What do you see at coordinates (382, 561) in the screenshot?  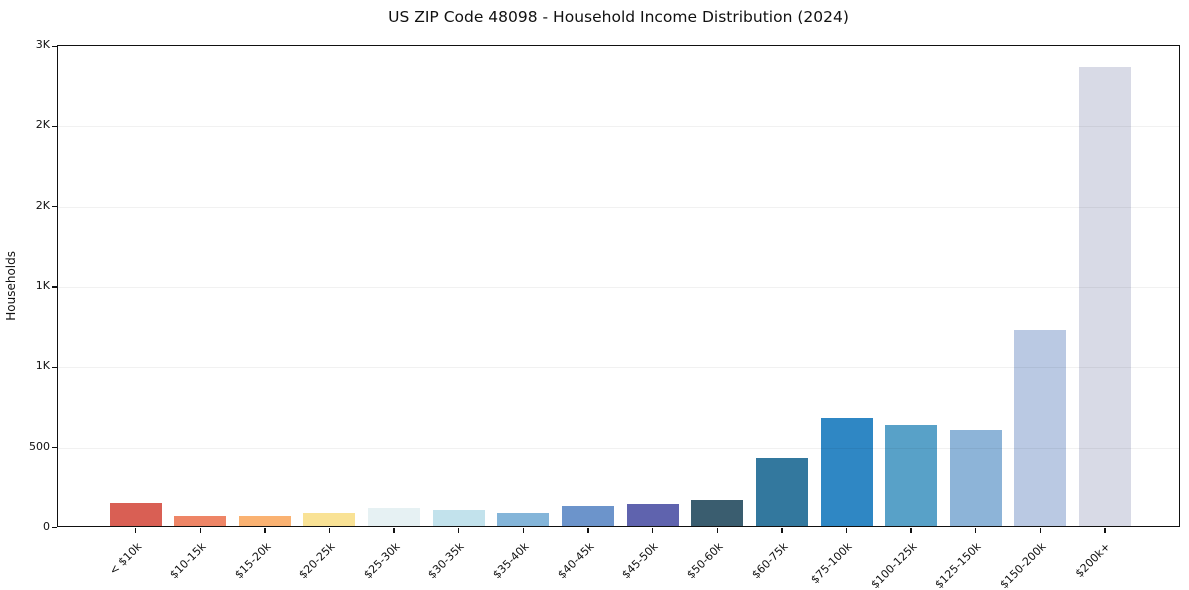 I see `x-tick-label: $25-30k` at bounding box center [382, 561].